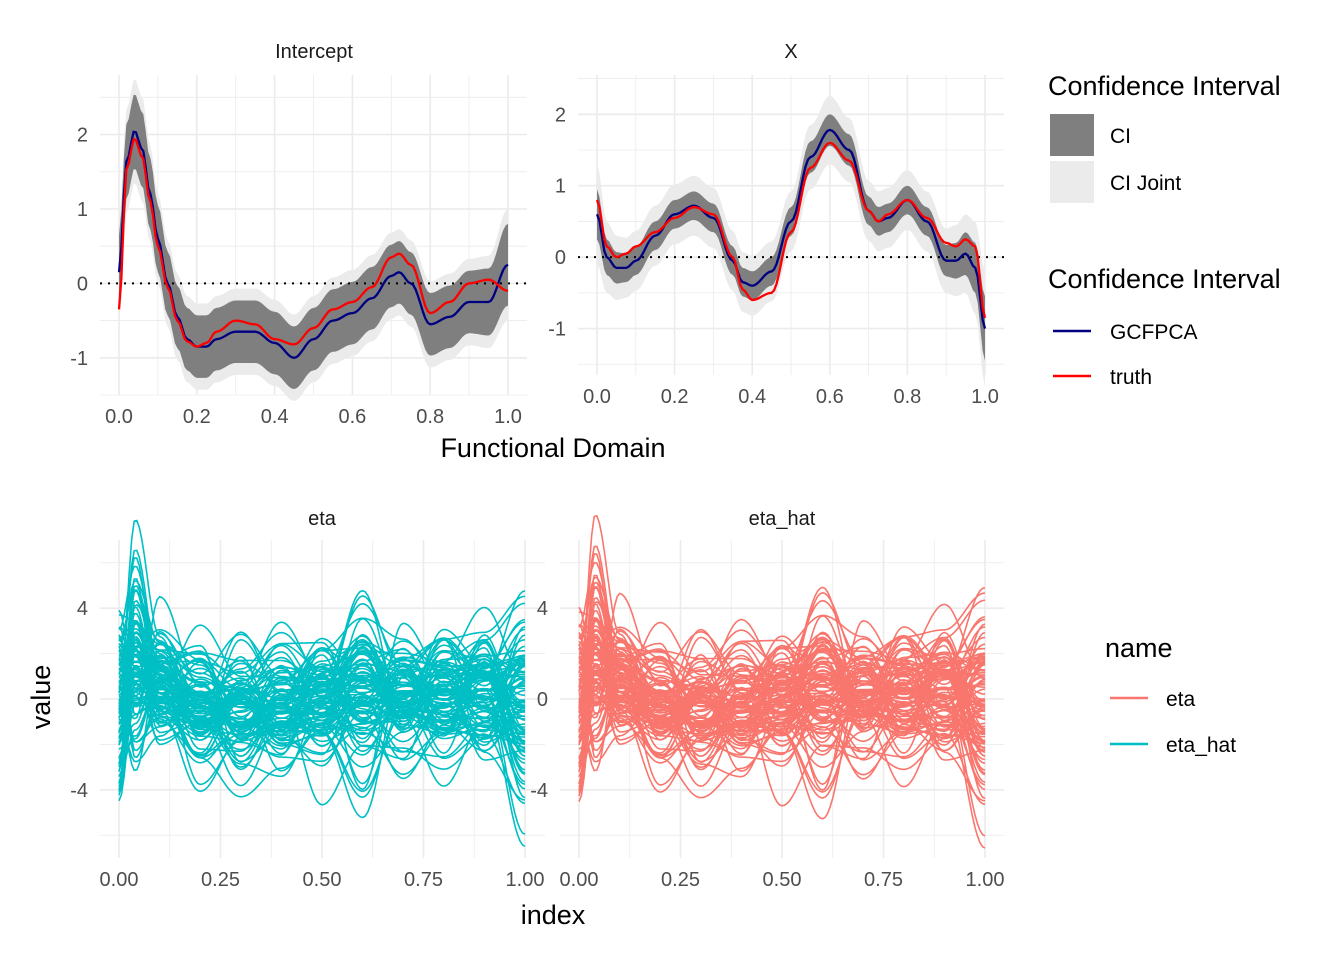 This screenshot has height=965, width=1344. I want to click on gcfpca-line, so click(791, 228).